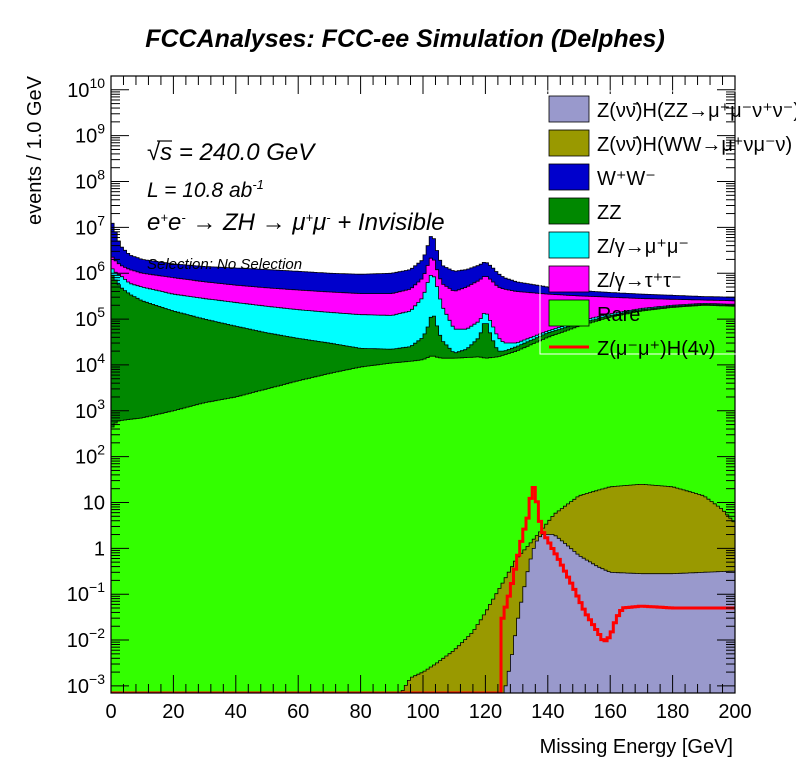  I want to click on y-tick-label: 10⁸, so click(90, 180).